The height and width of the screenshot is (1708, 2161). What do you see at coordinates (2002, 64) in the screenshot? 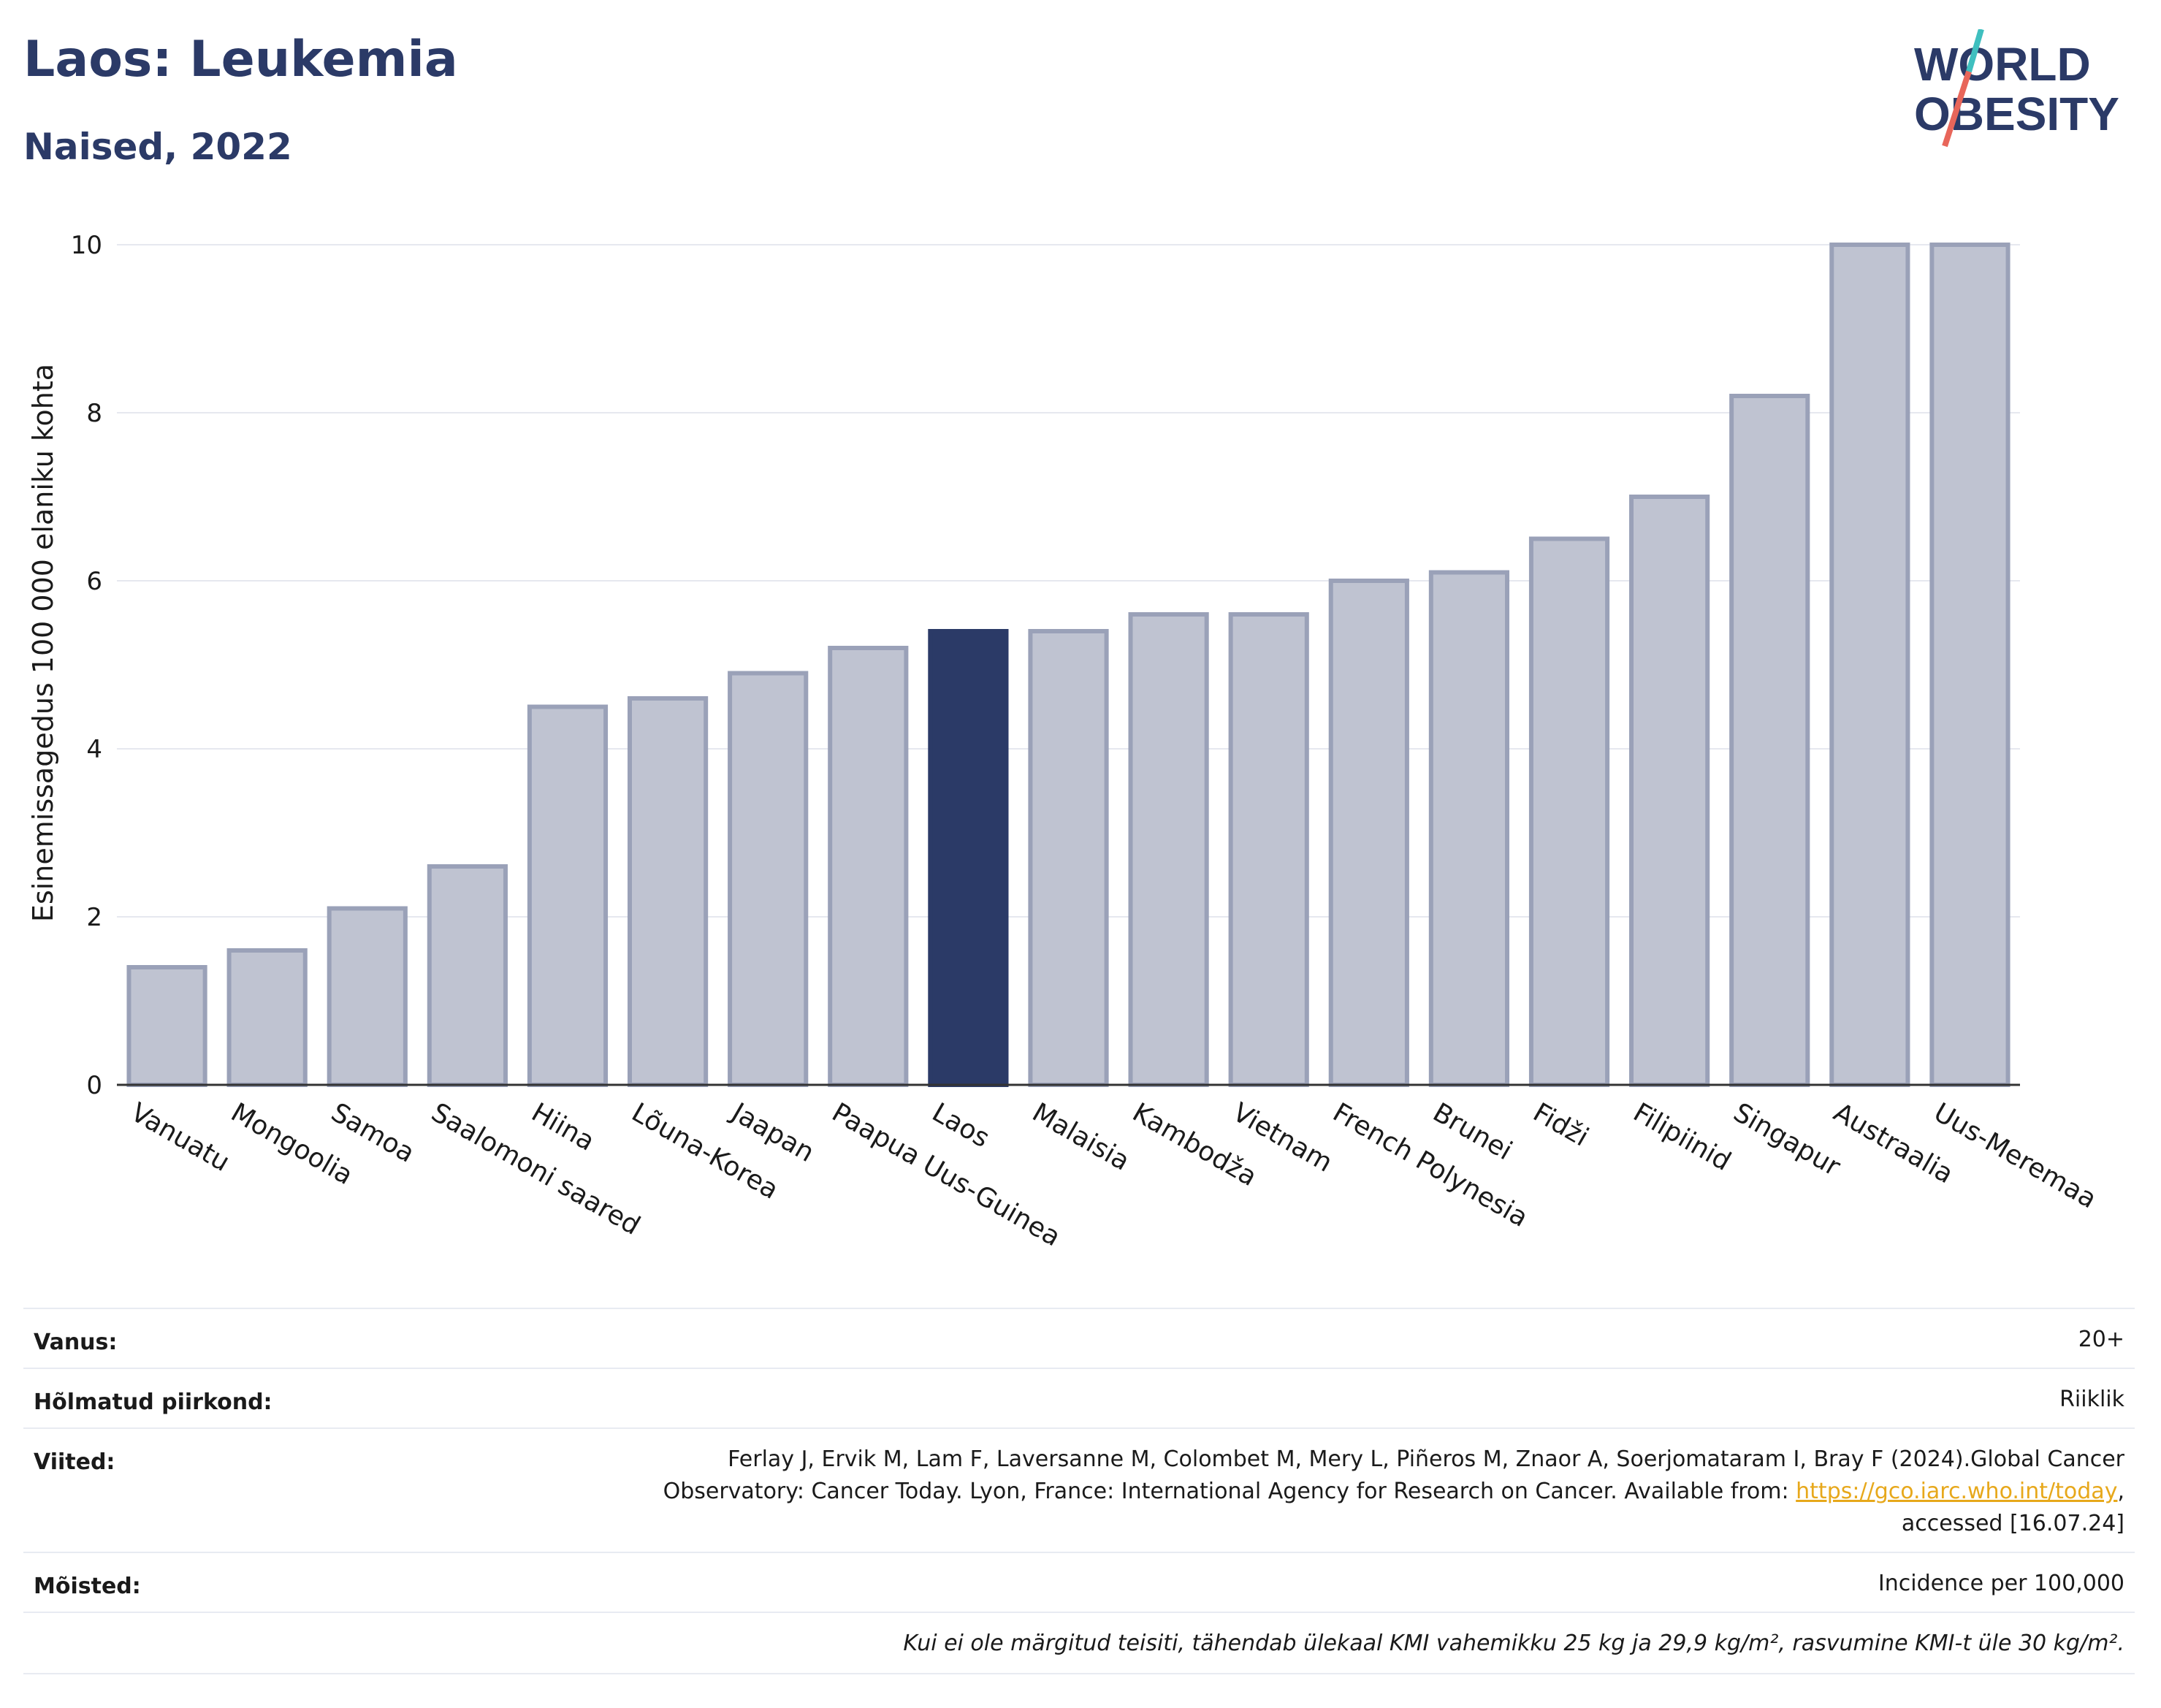
I see `logo-text-world: WORLD` at bounding box center [2002, 64].